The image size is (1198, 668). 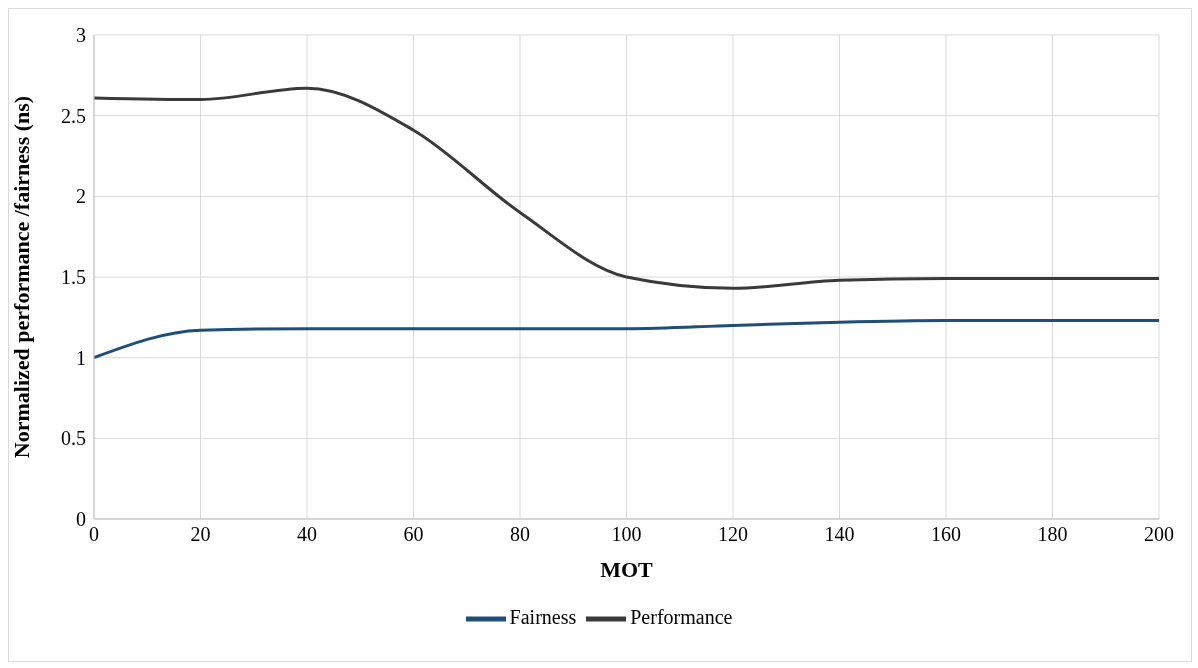 What do you see at coordinates (73, 115) in the screenshot?
I see `y-tick-label: 2.5` at bounding box center [73, 115].